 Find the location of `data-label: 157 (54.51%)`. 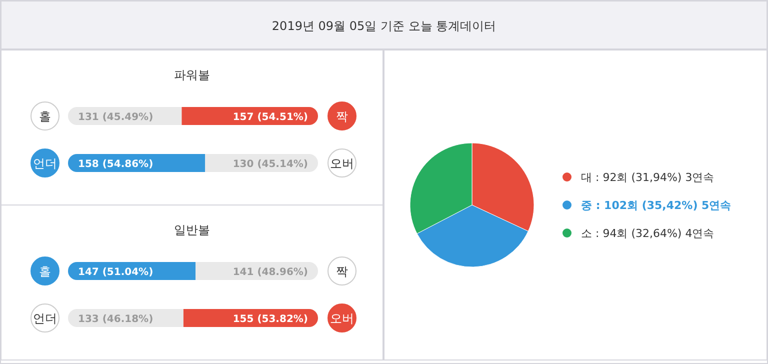

data-label: 157 (54.51%) is located at coordinates (270, 117).